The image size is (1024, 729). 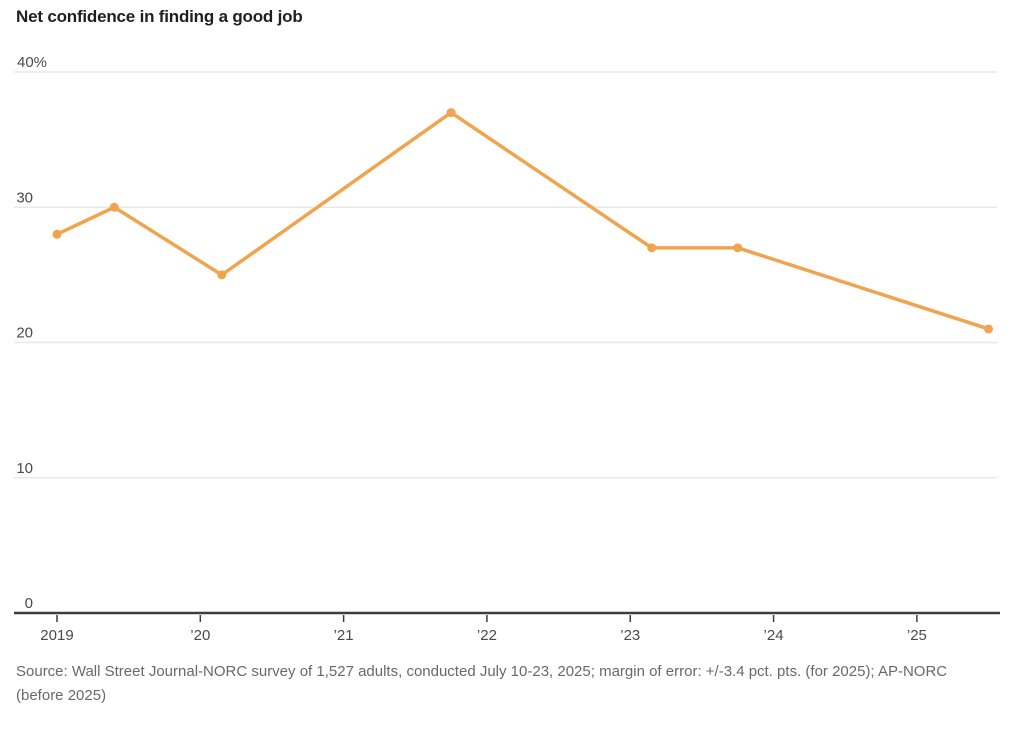 What do you see at coordinates (32, 62) in the screenshot?
I see `y-tick-label: 40%` at bounding box center [32, 62].